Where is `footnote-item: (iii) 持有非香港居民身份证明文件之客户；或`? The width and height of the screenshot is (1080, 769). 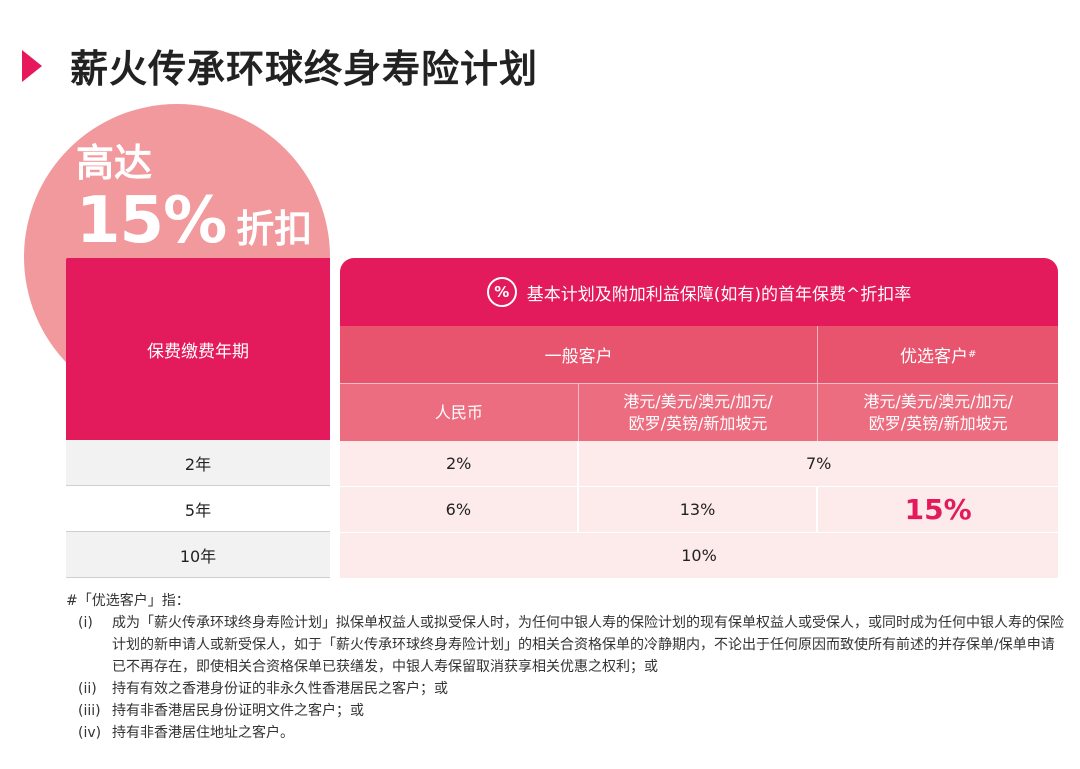 footnote-item: (iii) 持有非香港居民身份证明文件之客户；或 is located at coordinates (566, 711).